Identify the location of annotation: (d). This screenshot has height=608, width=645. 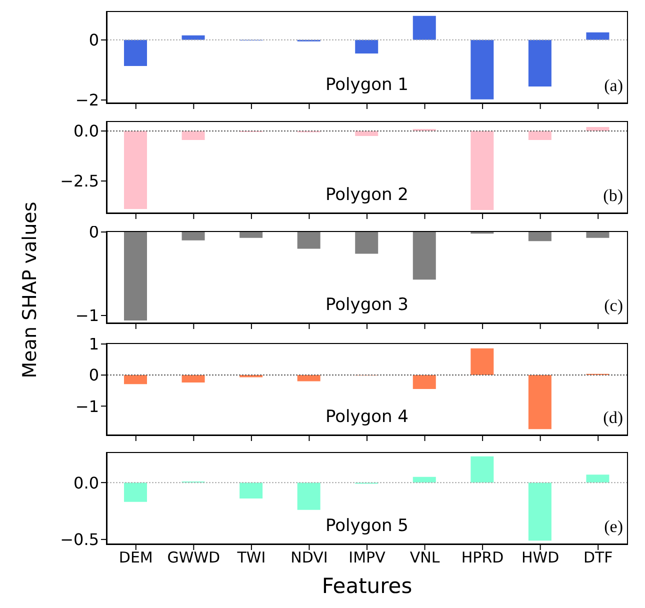
(612, 418).